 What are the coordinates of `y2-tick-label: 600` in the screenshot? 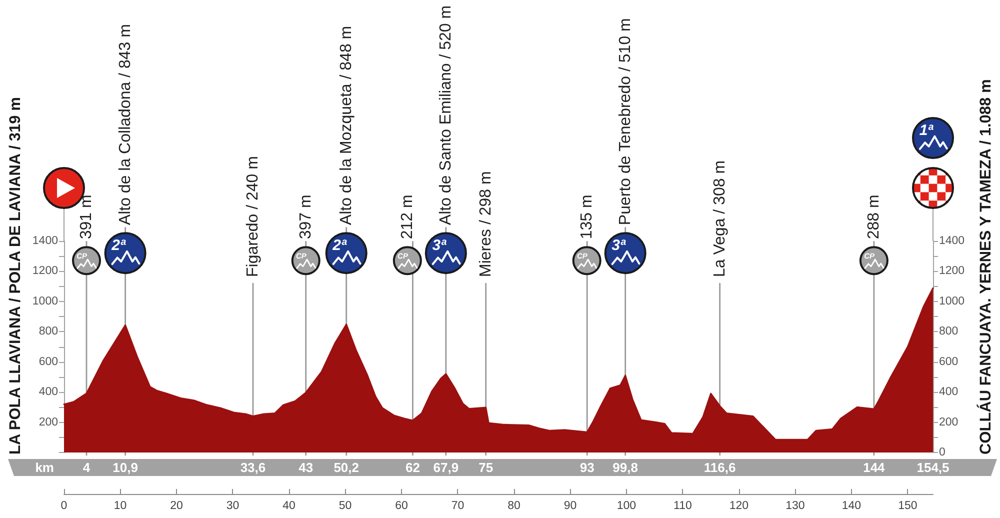 It's located at (948, 362).